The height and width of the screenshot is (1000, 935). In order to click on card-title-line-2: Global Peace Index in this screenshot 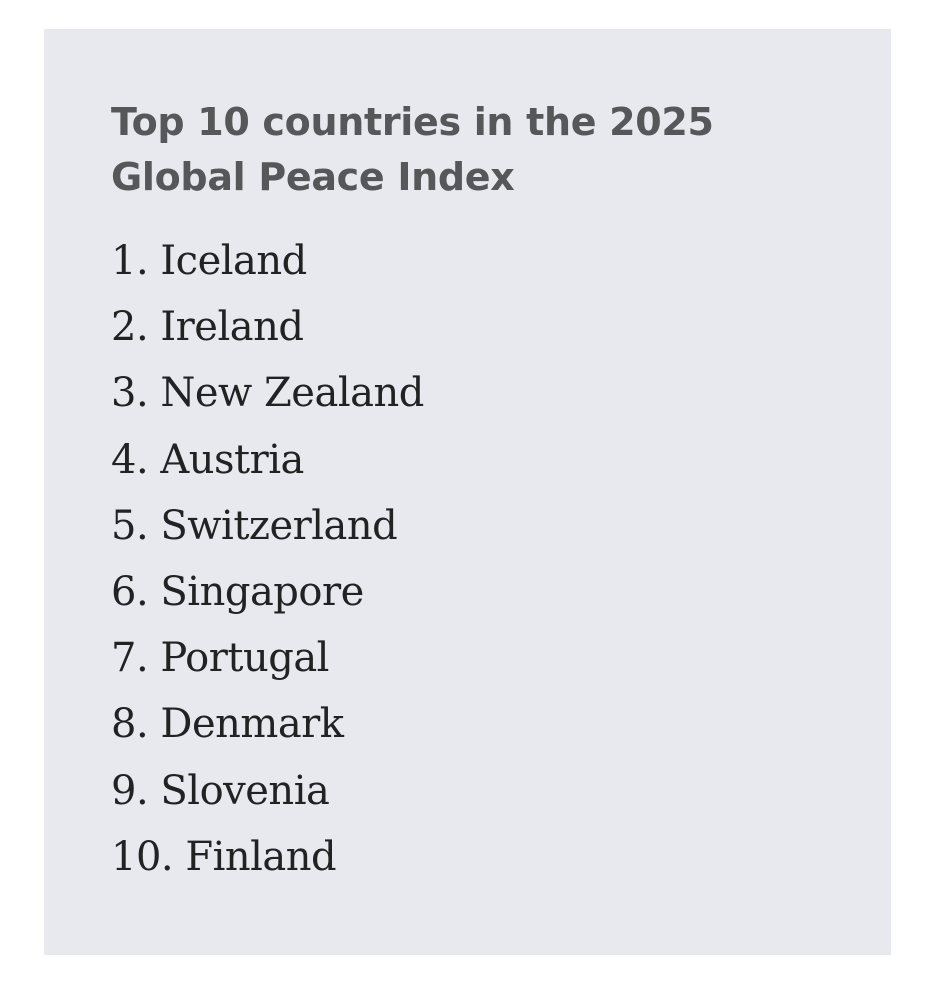, I will do `click(313, 177)`.